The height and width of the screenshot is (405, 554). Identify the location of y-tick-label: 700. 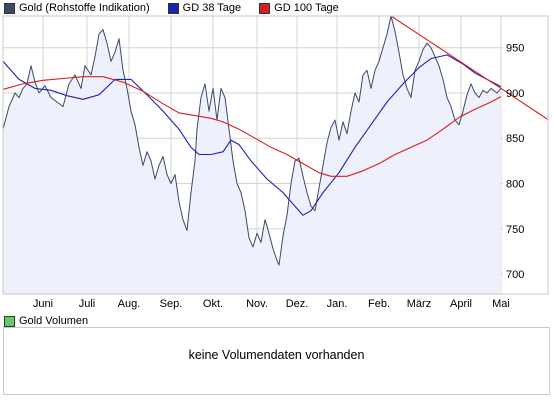
(515, 275).